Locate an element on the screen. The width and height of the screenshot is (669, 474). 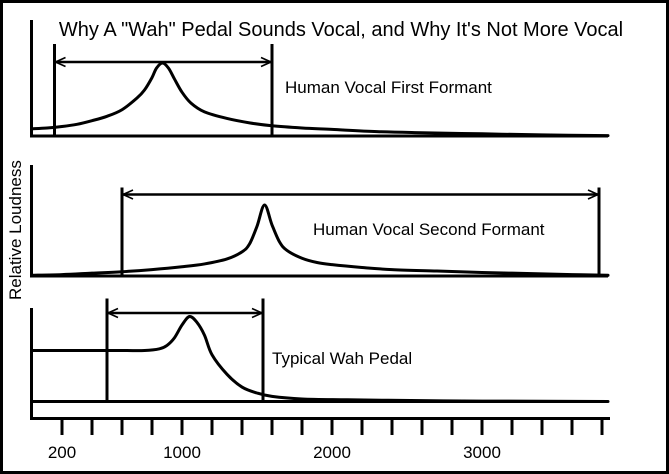
x-tick-label: 200 is located at coordinates (62, 452).